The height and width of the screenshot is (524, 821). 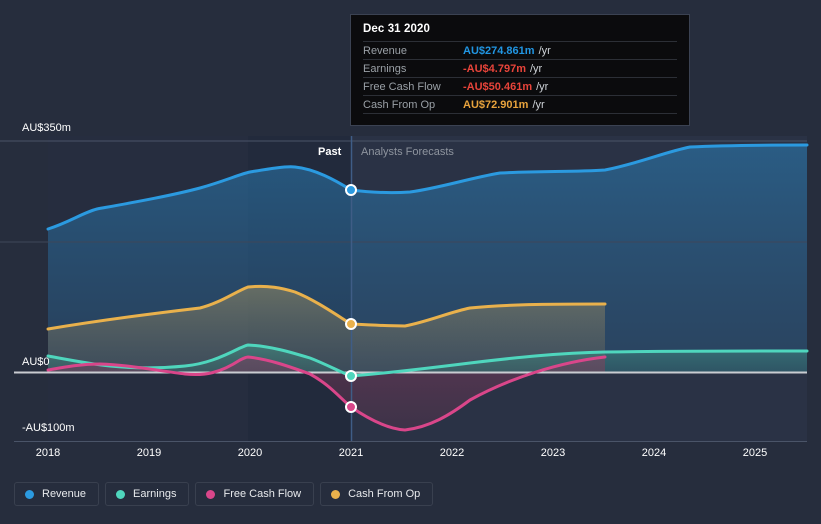 I want to click on tooltip-value-free-cash-flow: -AU$50.461m, so click(x=498, y=86).